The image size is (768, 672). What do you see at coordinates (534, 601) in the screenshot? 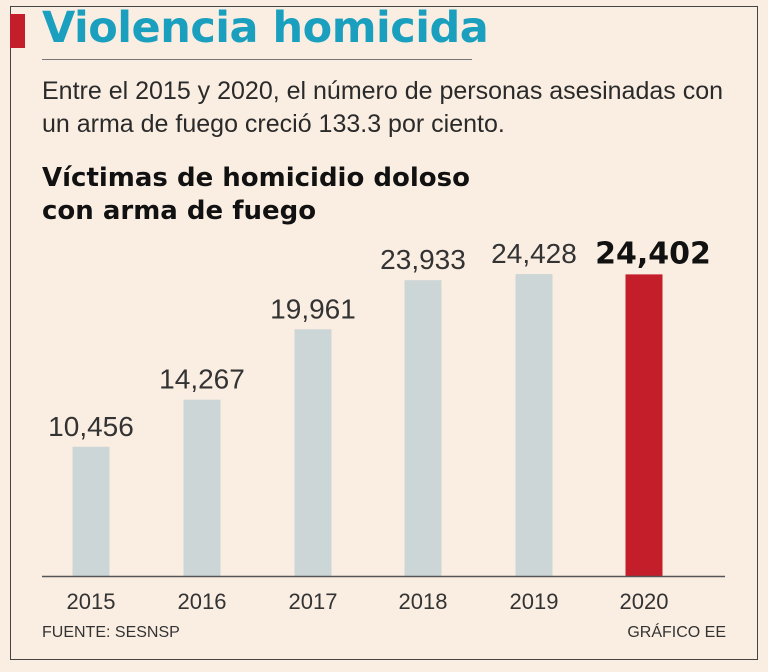
I see `x-tick-label-2019: 2019` at bounding box center [534, 601].